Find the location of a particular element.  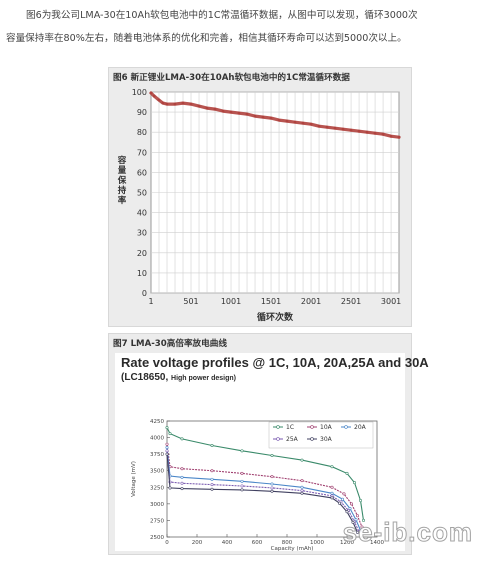

series-line-10a is located at coordinates (264, 486).